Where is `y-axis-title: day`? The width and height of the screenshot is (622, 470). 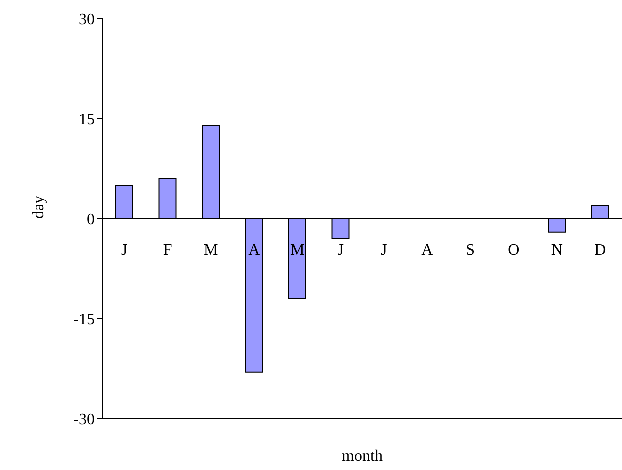 y-axis-title: day is located at coordinates (39, 207).